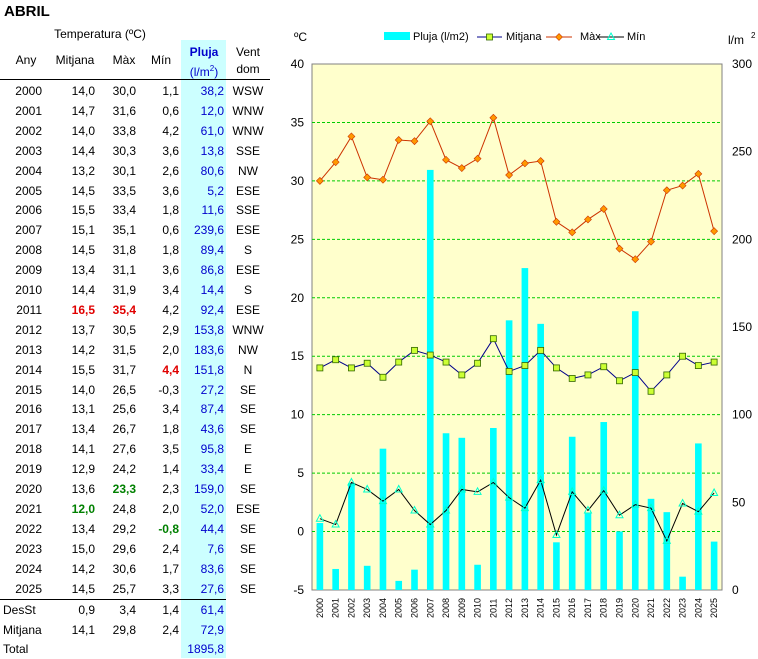 The width and height of the screenshot is (758, 659). What do you see at coordinates (212, 630) in the screenshot?
I see `summary-pluja: 72,9` at bounding box center [212, 630].